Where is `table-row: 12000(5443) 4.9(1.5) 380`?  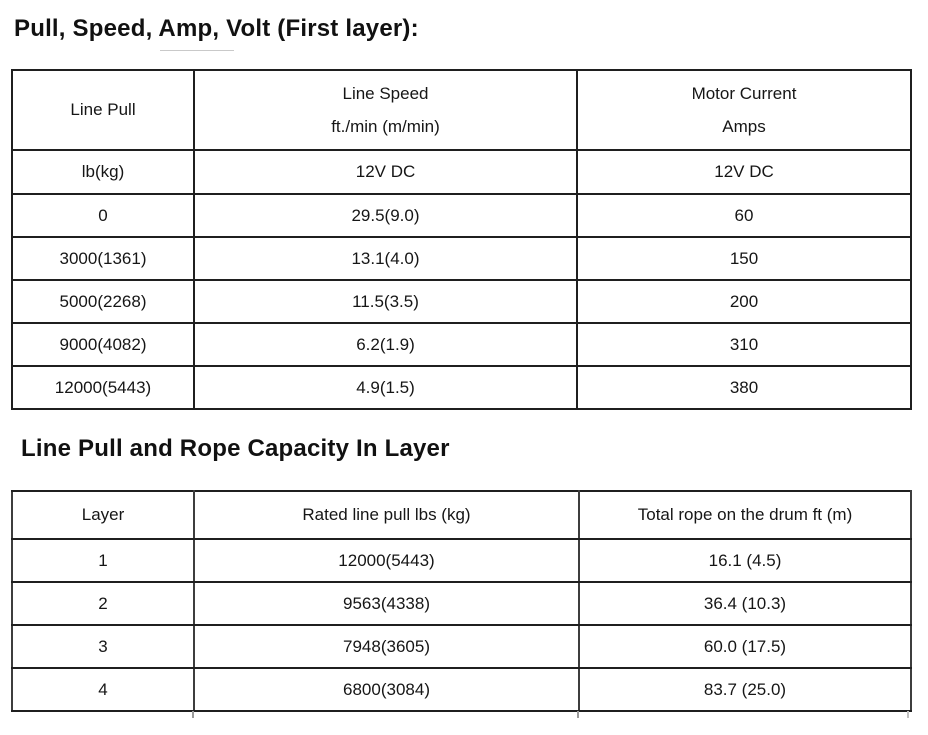 table-row: 12000(5443) 4.9(1.5) 380 is located at coordinates (461, 387).